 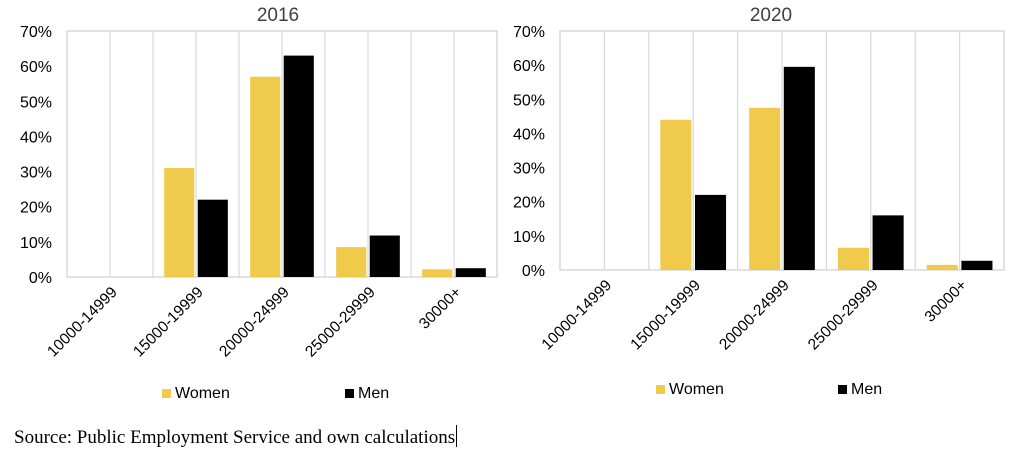 I want to click on text-cursor, so click(x=457, y=436).